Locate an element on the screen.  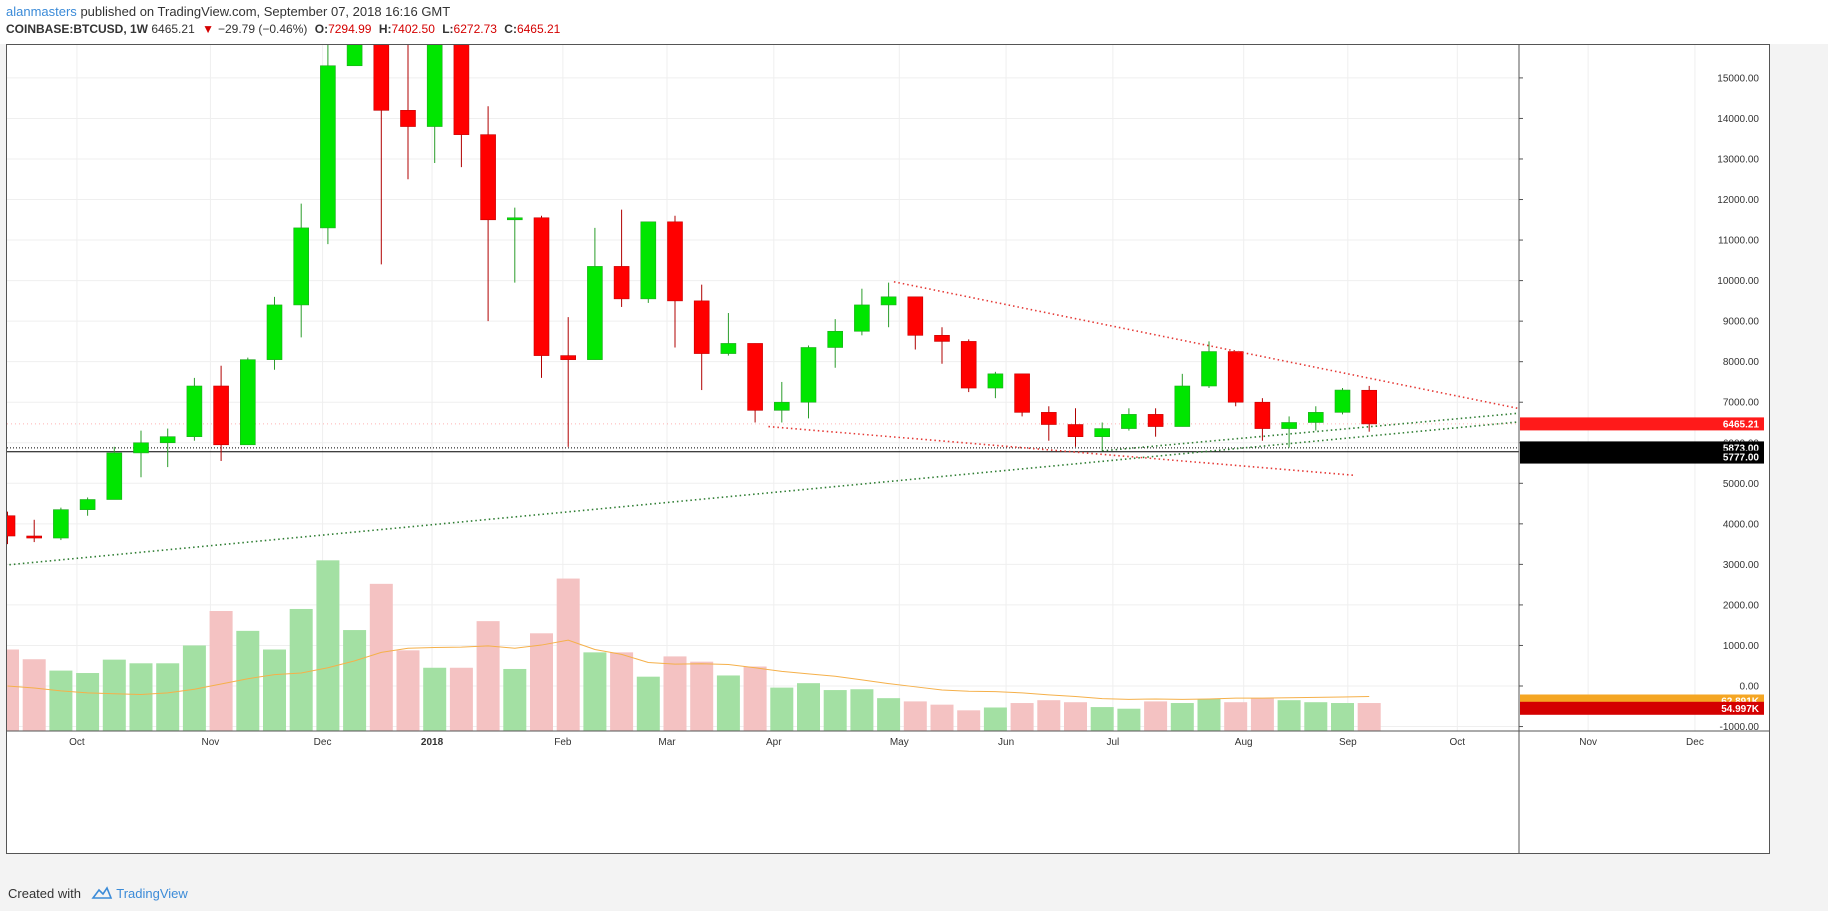
y-tick-label: 13000.00 is located at coordinates (1738, 159).